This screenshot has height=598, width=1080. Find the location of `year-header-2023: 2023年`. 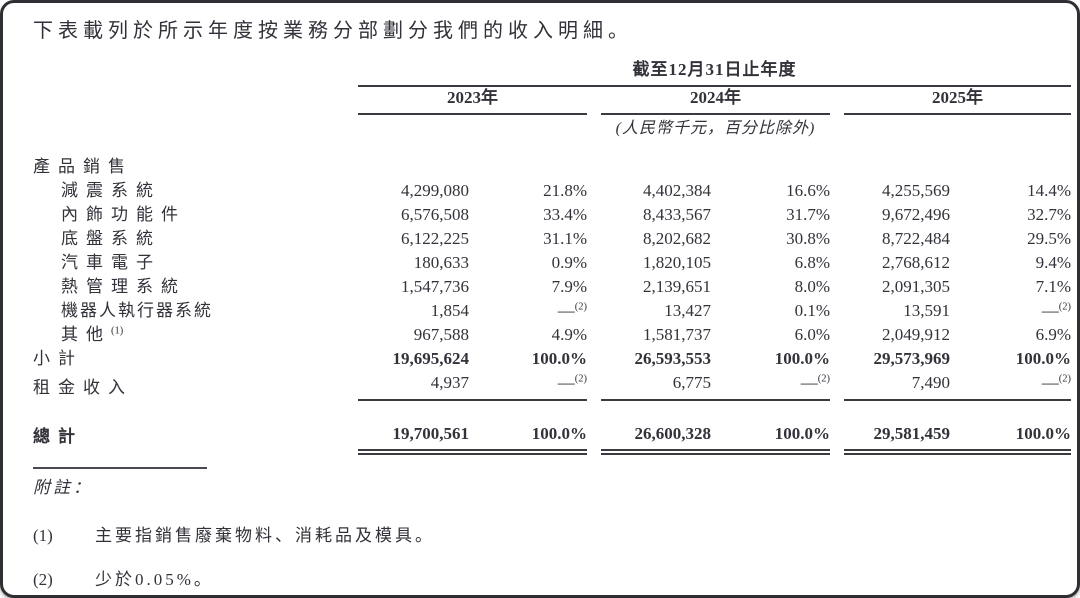

year-header-2023: 2023年 is located at coordinates (472, 100).